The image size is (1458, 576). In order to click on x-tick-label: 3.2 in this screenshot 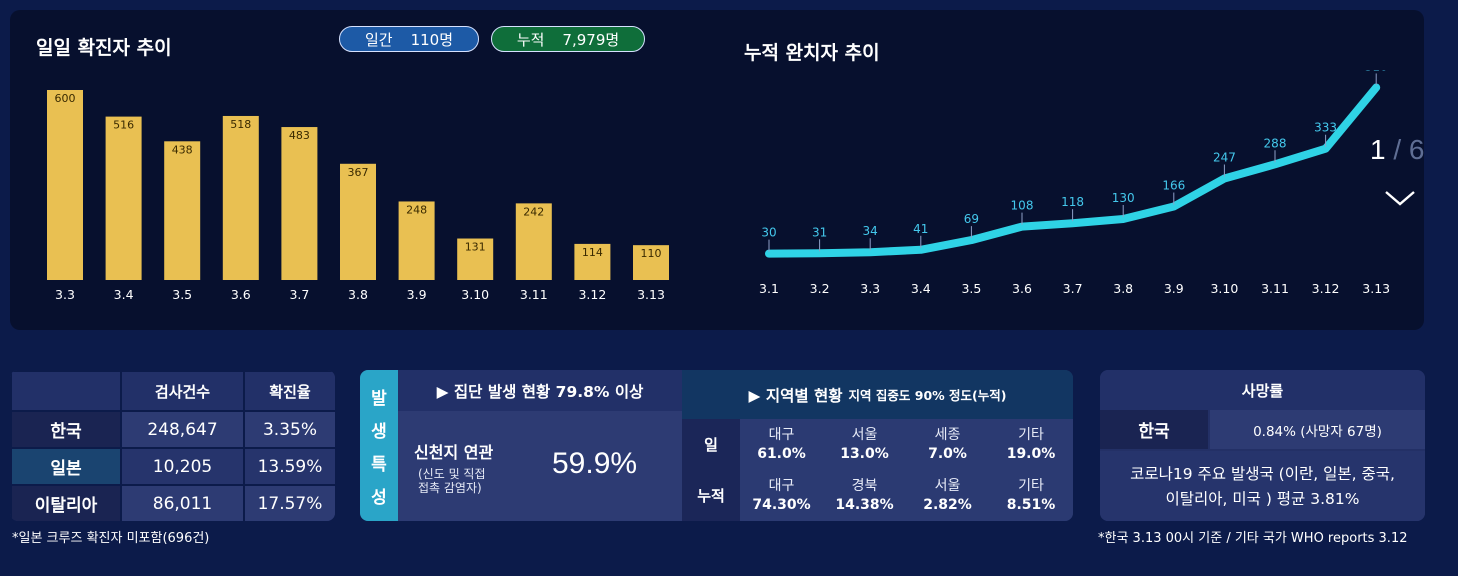, I will do `click(820, 288)`.